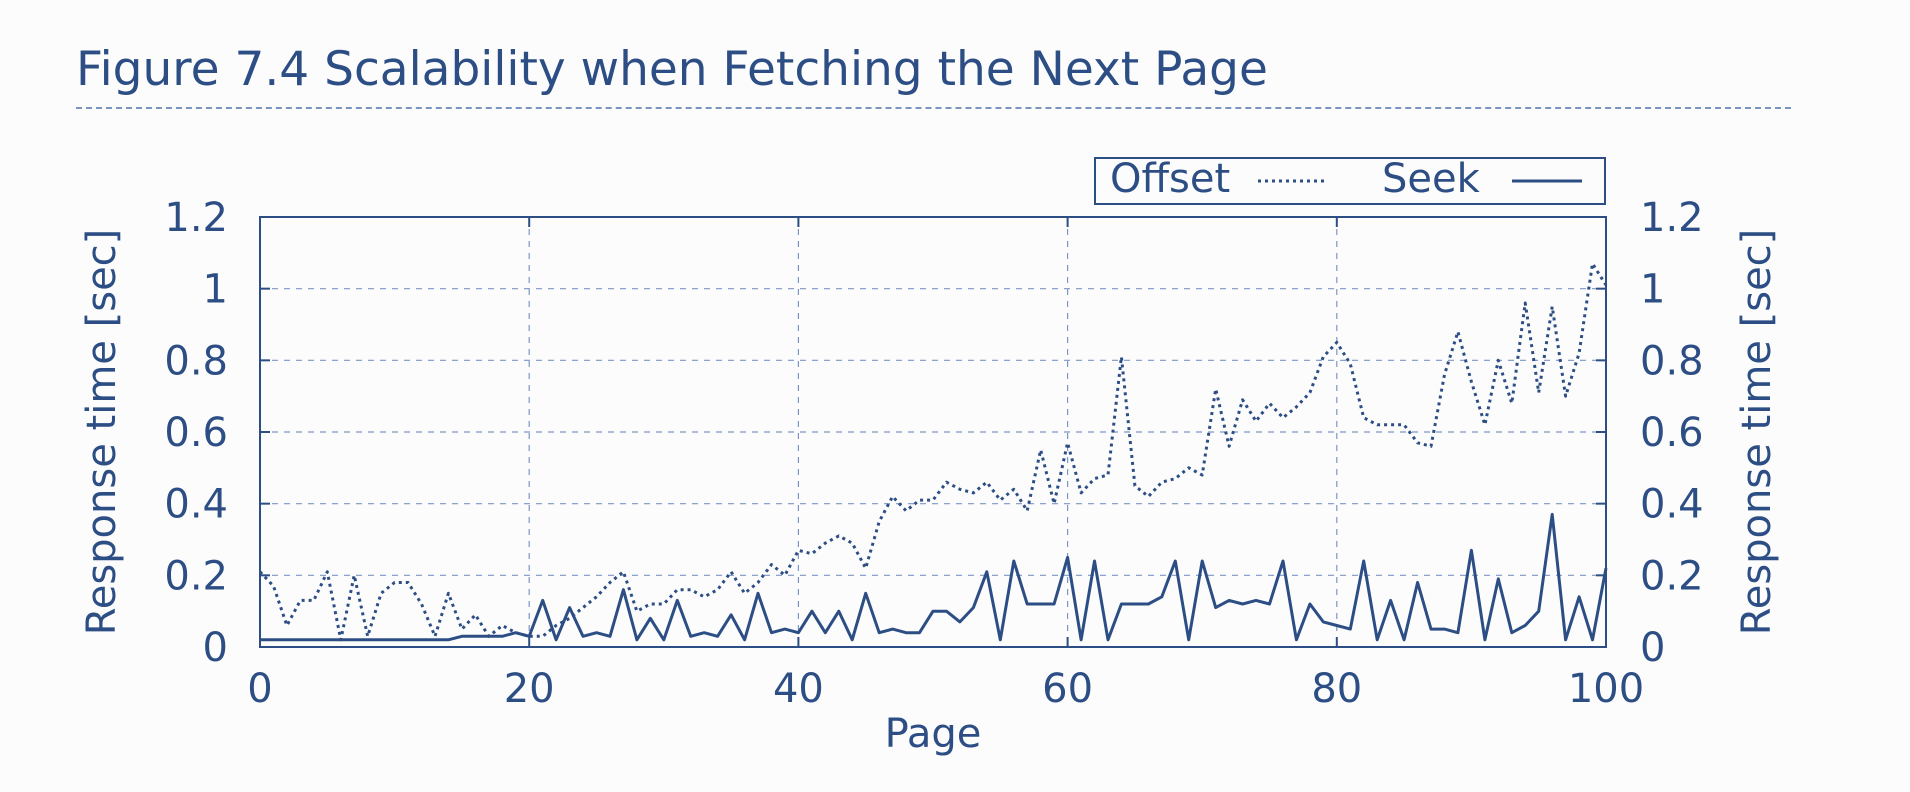  What do you see at coordinates (933, 734) in the screenshot?
I see `x-axis-label: Page` at bounding box center [933, 734].